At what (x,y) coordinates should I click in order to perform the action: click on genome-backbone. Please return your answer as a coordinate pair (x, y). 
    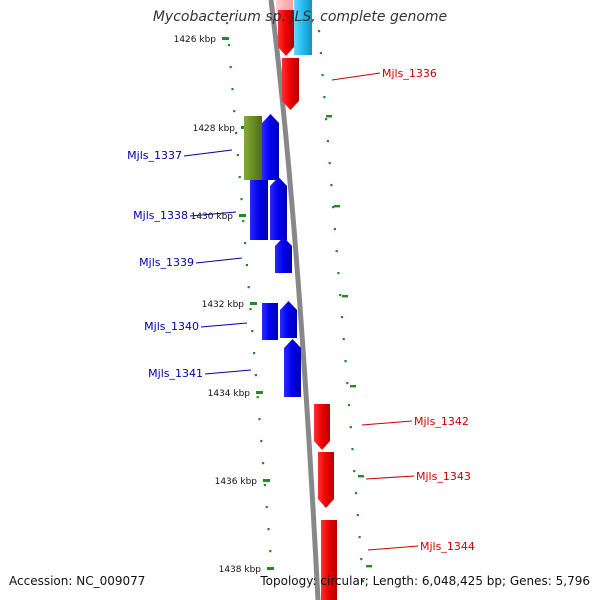
    Looking at the image, I should click on (294, 300).